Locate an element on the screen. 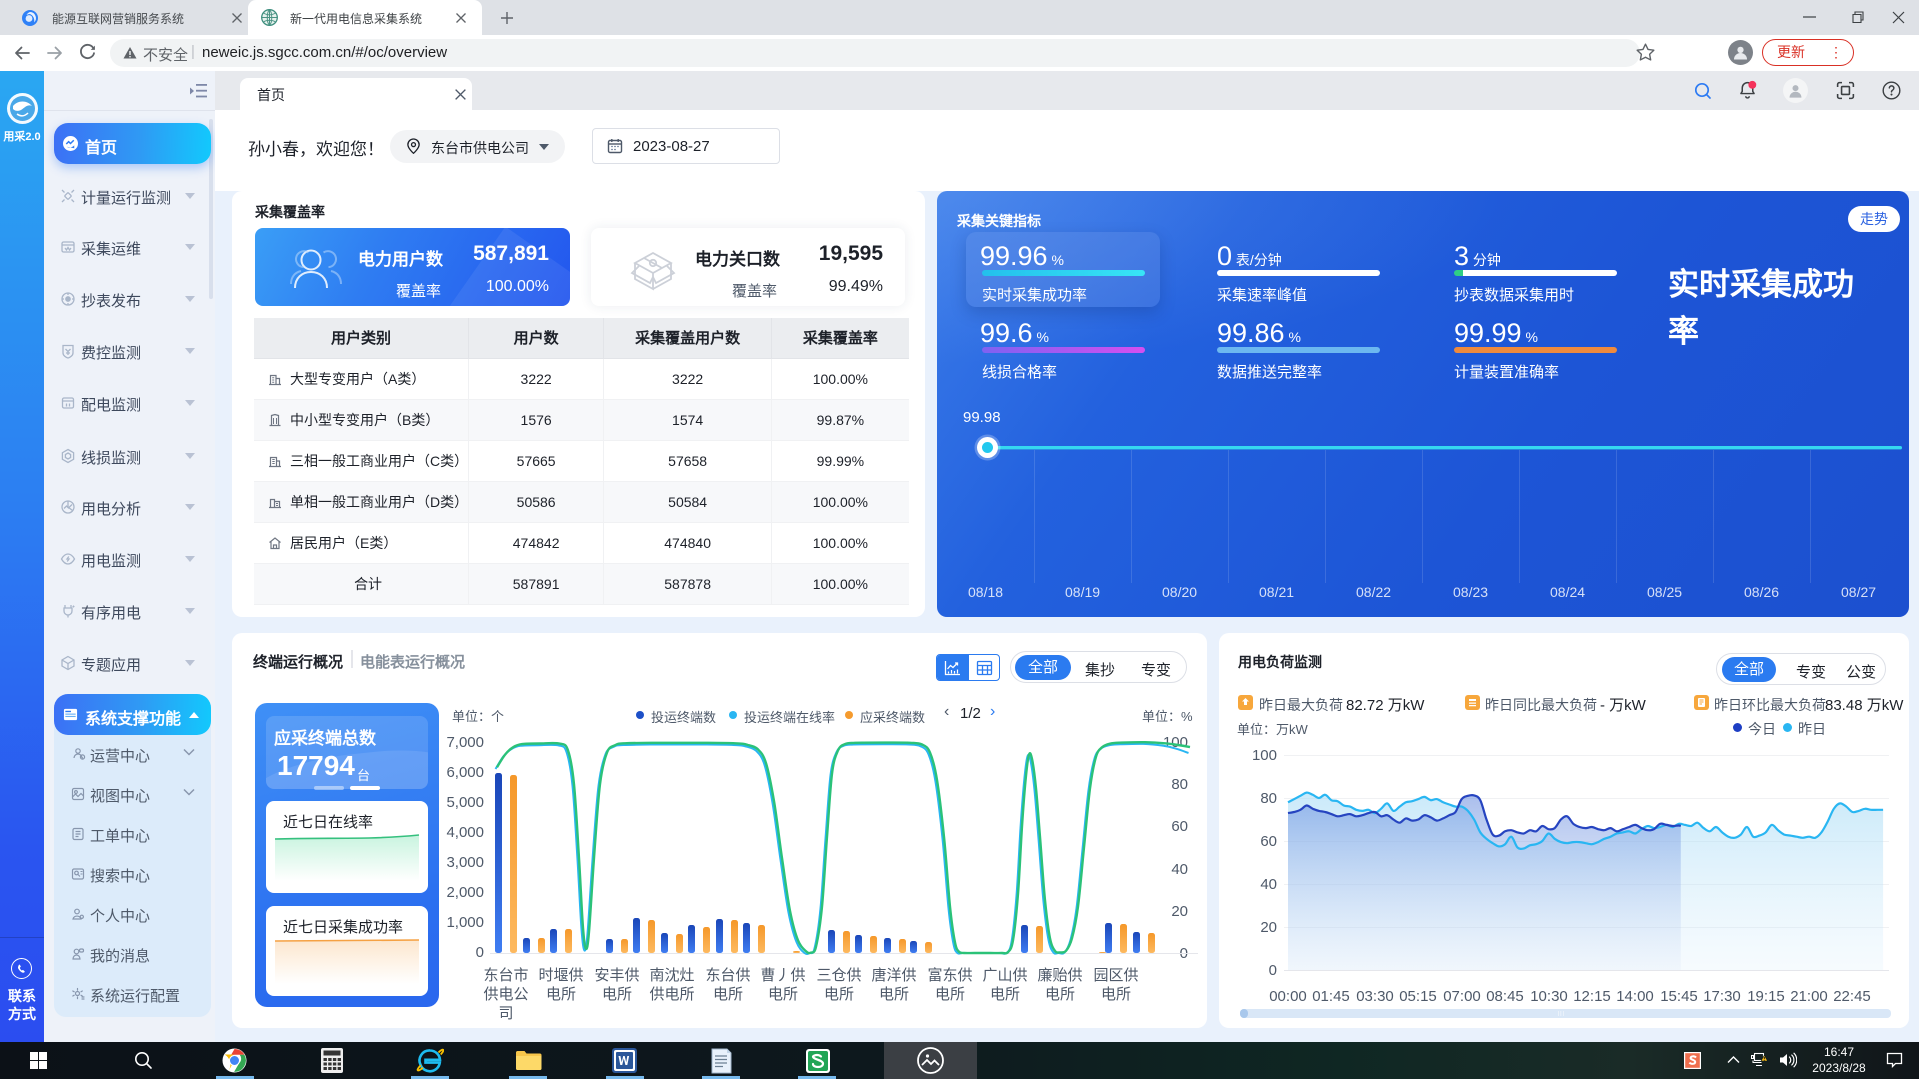 The height and width of the screenshot is (1079, 1919). svg-text: 22:45 is located at coordinates (1852, 996).